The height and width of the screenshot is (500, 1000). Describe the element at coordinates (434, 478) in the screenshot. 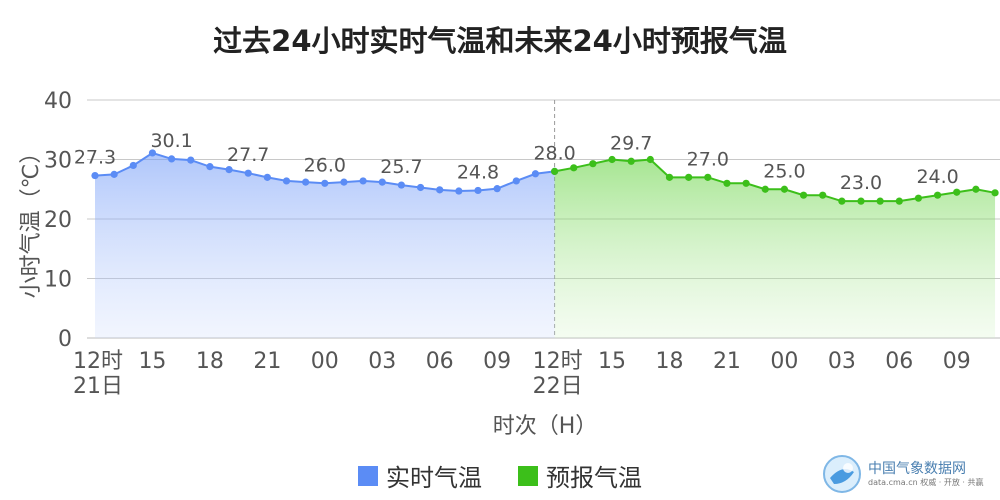

I see `legend-label-observed: 实时气温` at that location.